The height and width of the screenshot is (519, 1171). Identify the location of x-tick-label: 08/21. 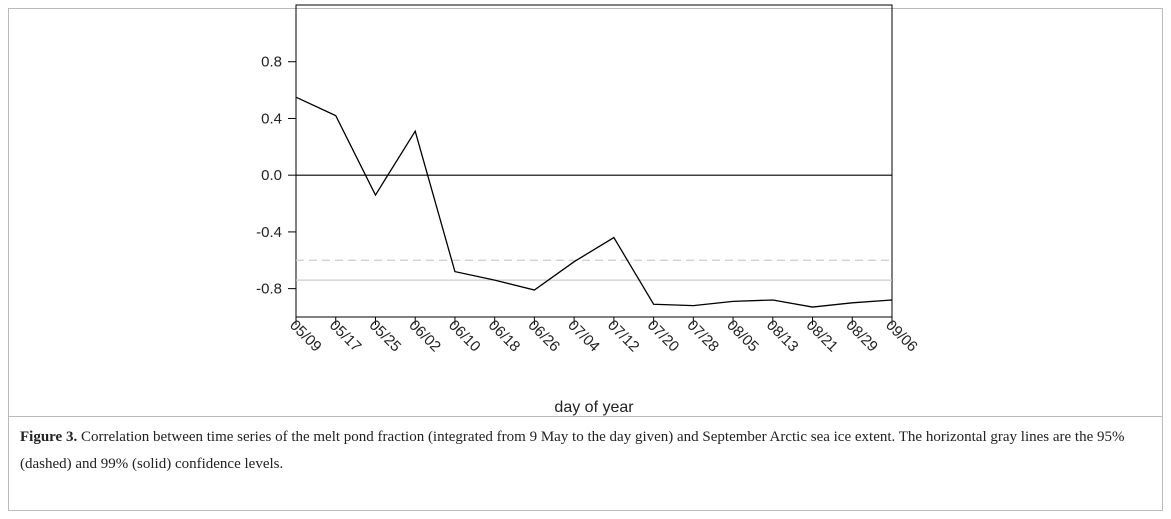
(822, 336).